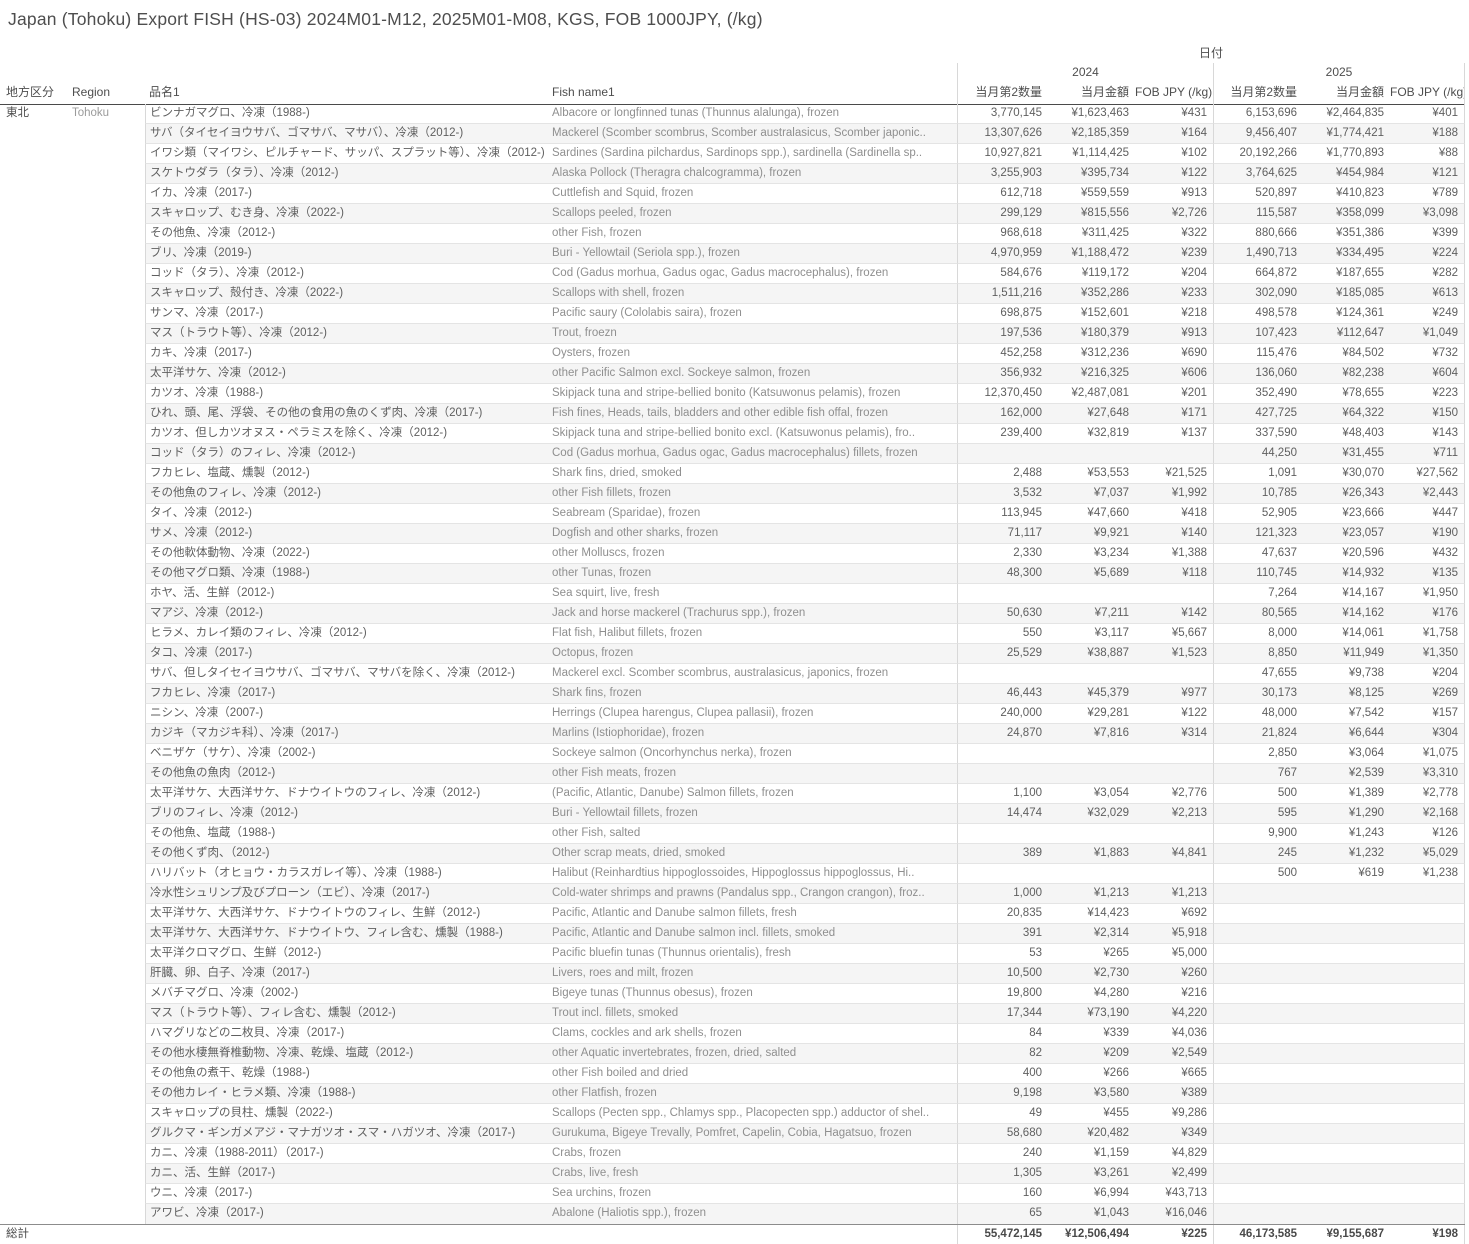 The height and width of the screenshot is (1244, 1469). What do you see at coordinates (1427, 114) in the screenshot?
I see `fob-2025: ¥401` at bounding box center [1427, 114].